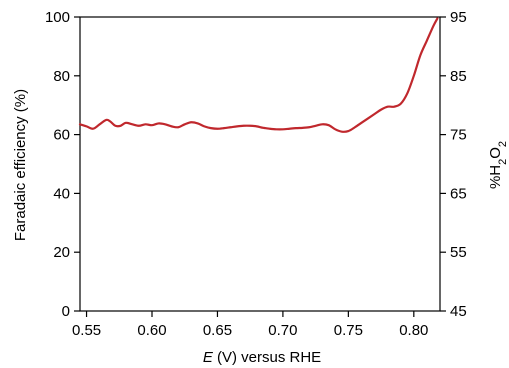  Describe the element at coordinates (208, 357) in the screenshot. I see `x-axis-title-italic: E` at that location.